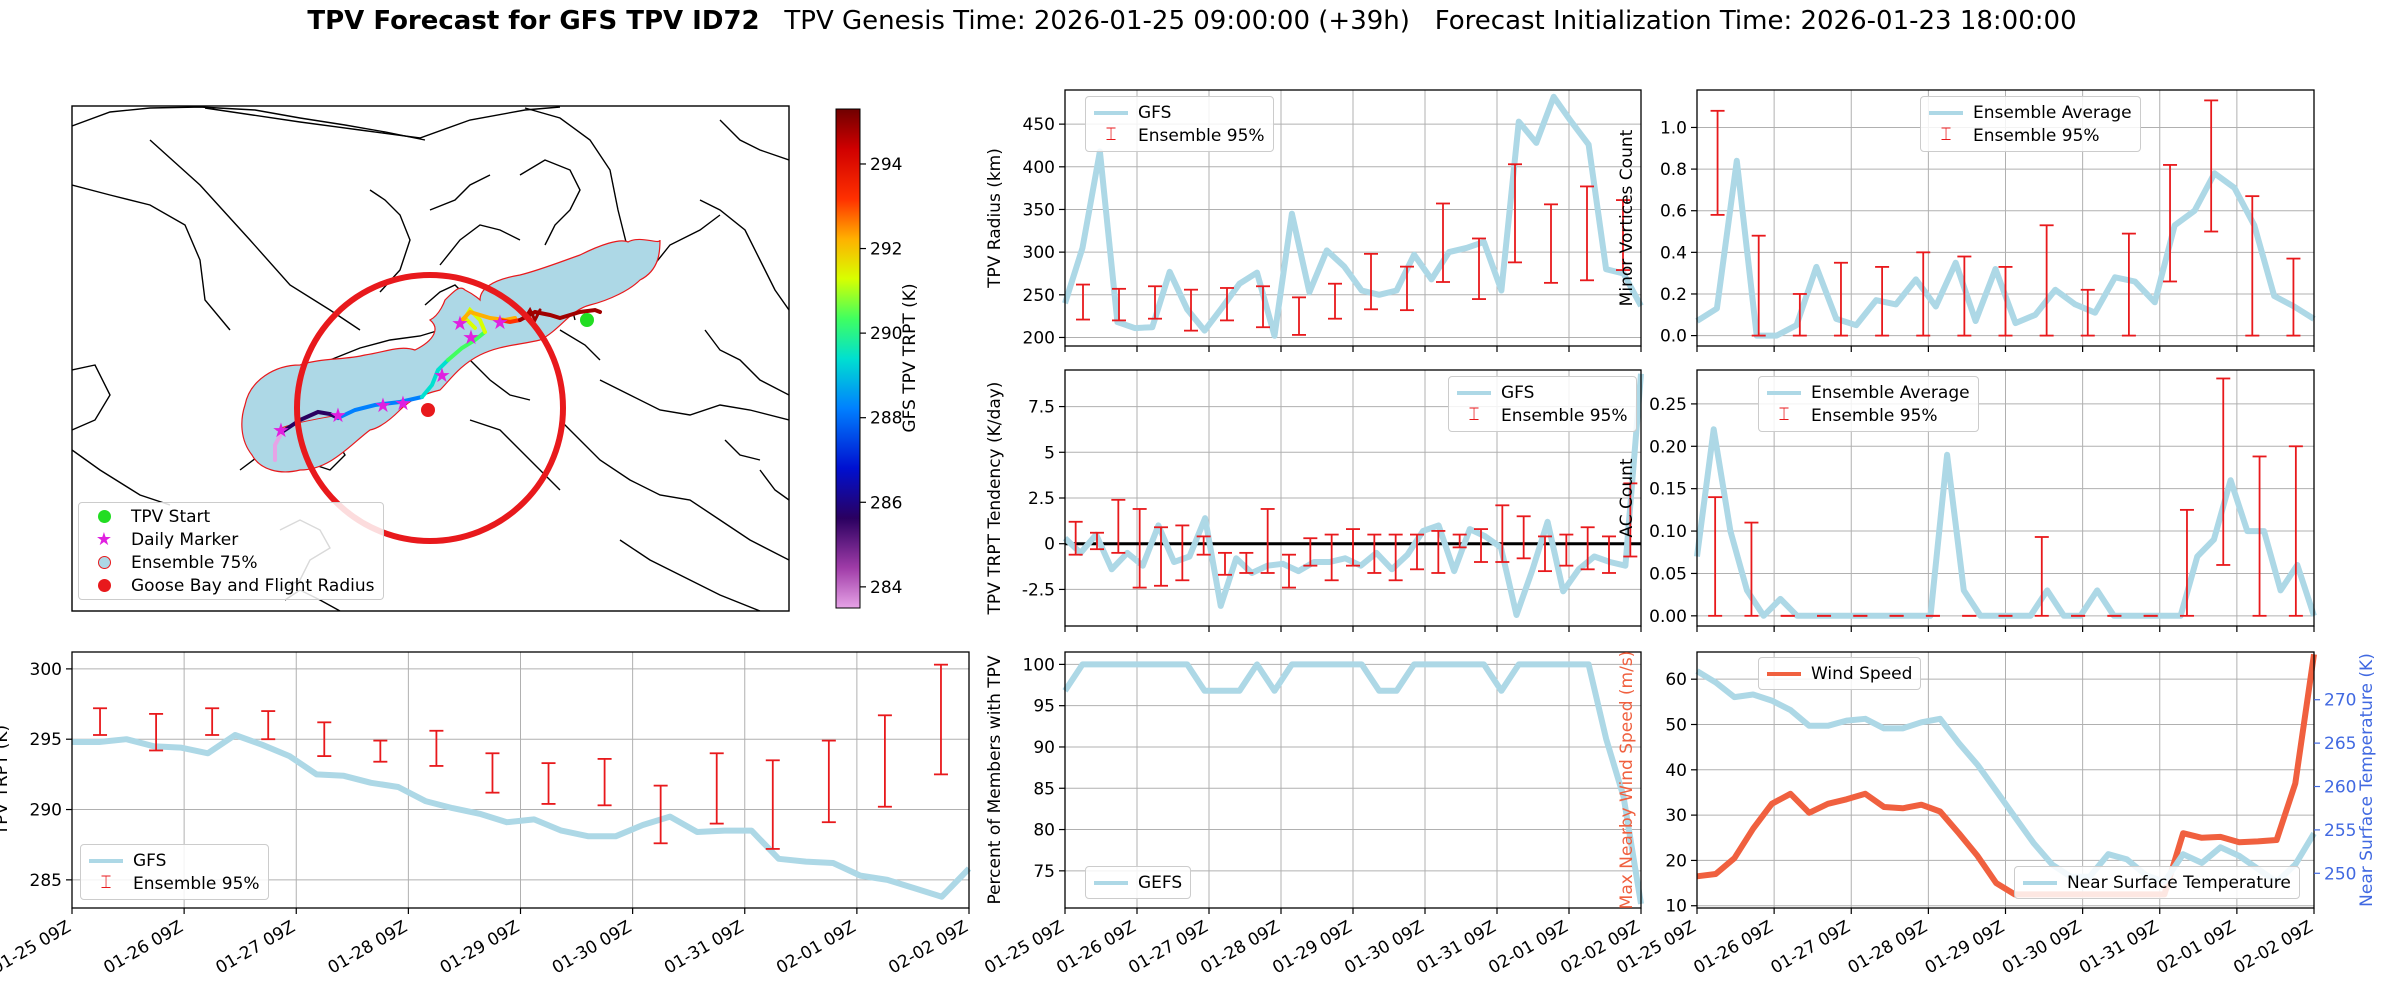 The image size is (2384, 982). Describe the element at coordinates (1668, 447) in the screenshot. I see `y-tick-label: 0.20` at that location.